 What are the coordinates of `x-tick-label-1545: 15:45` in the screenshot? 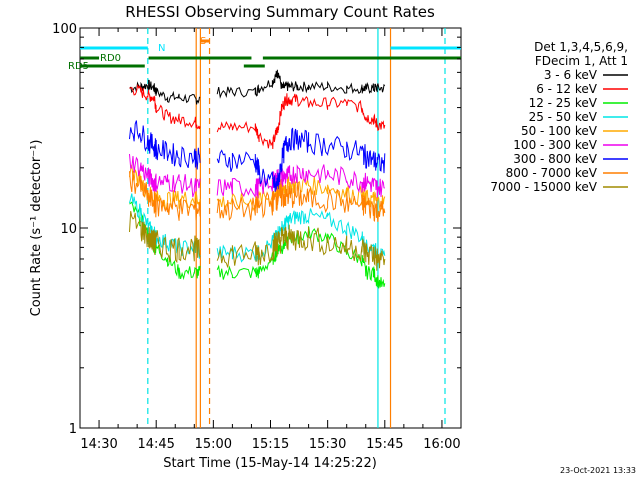 It's located at (384, 444).